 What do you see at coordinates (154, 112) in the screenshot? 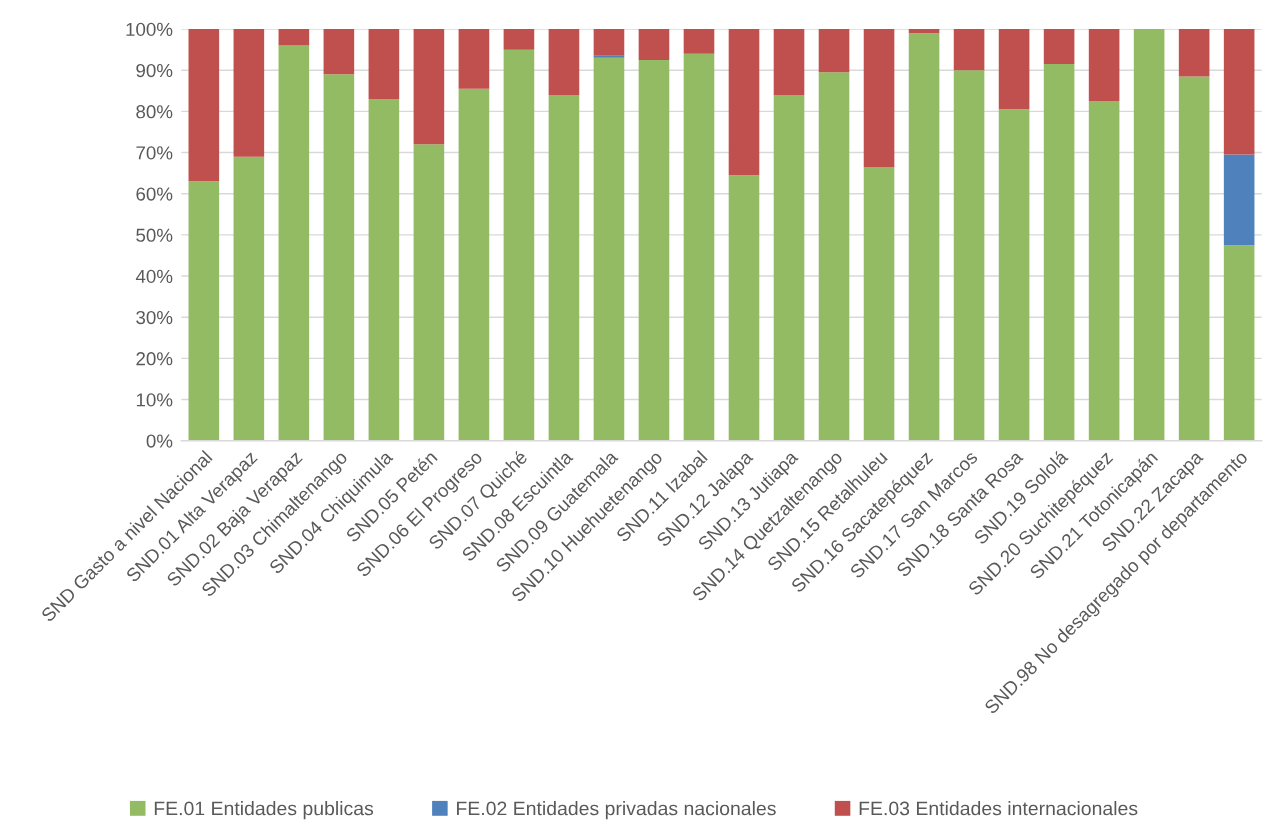
I see `y-tick-label: 80%` at bounding box center [154, 112].